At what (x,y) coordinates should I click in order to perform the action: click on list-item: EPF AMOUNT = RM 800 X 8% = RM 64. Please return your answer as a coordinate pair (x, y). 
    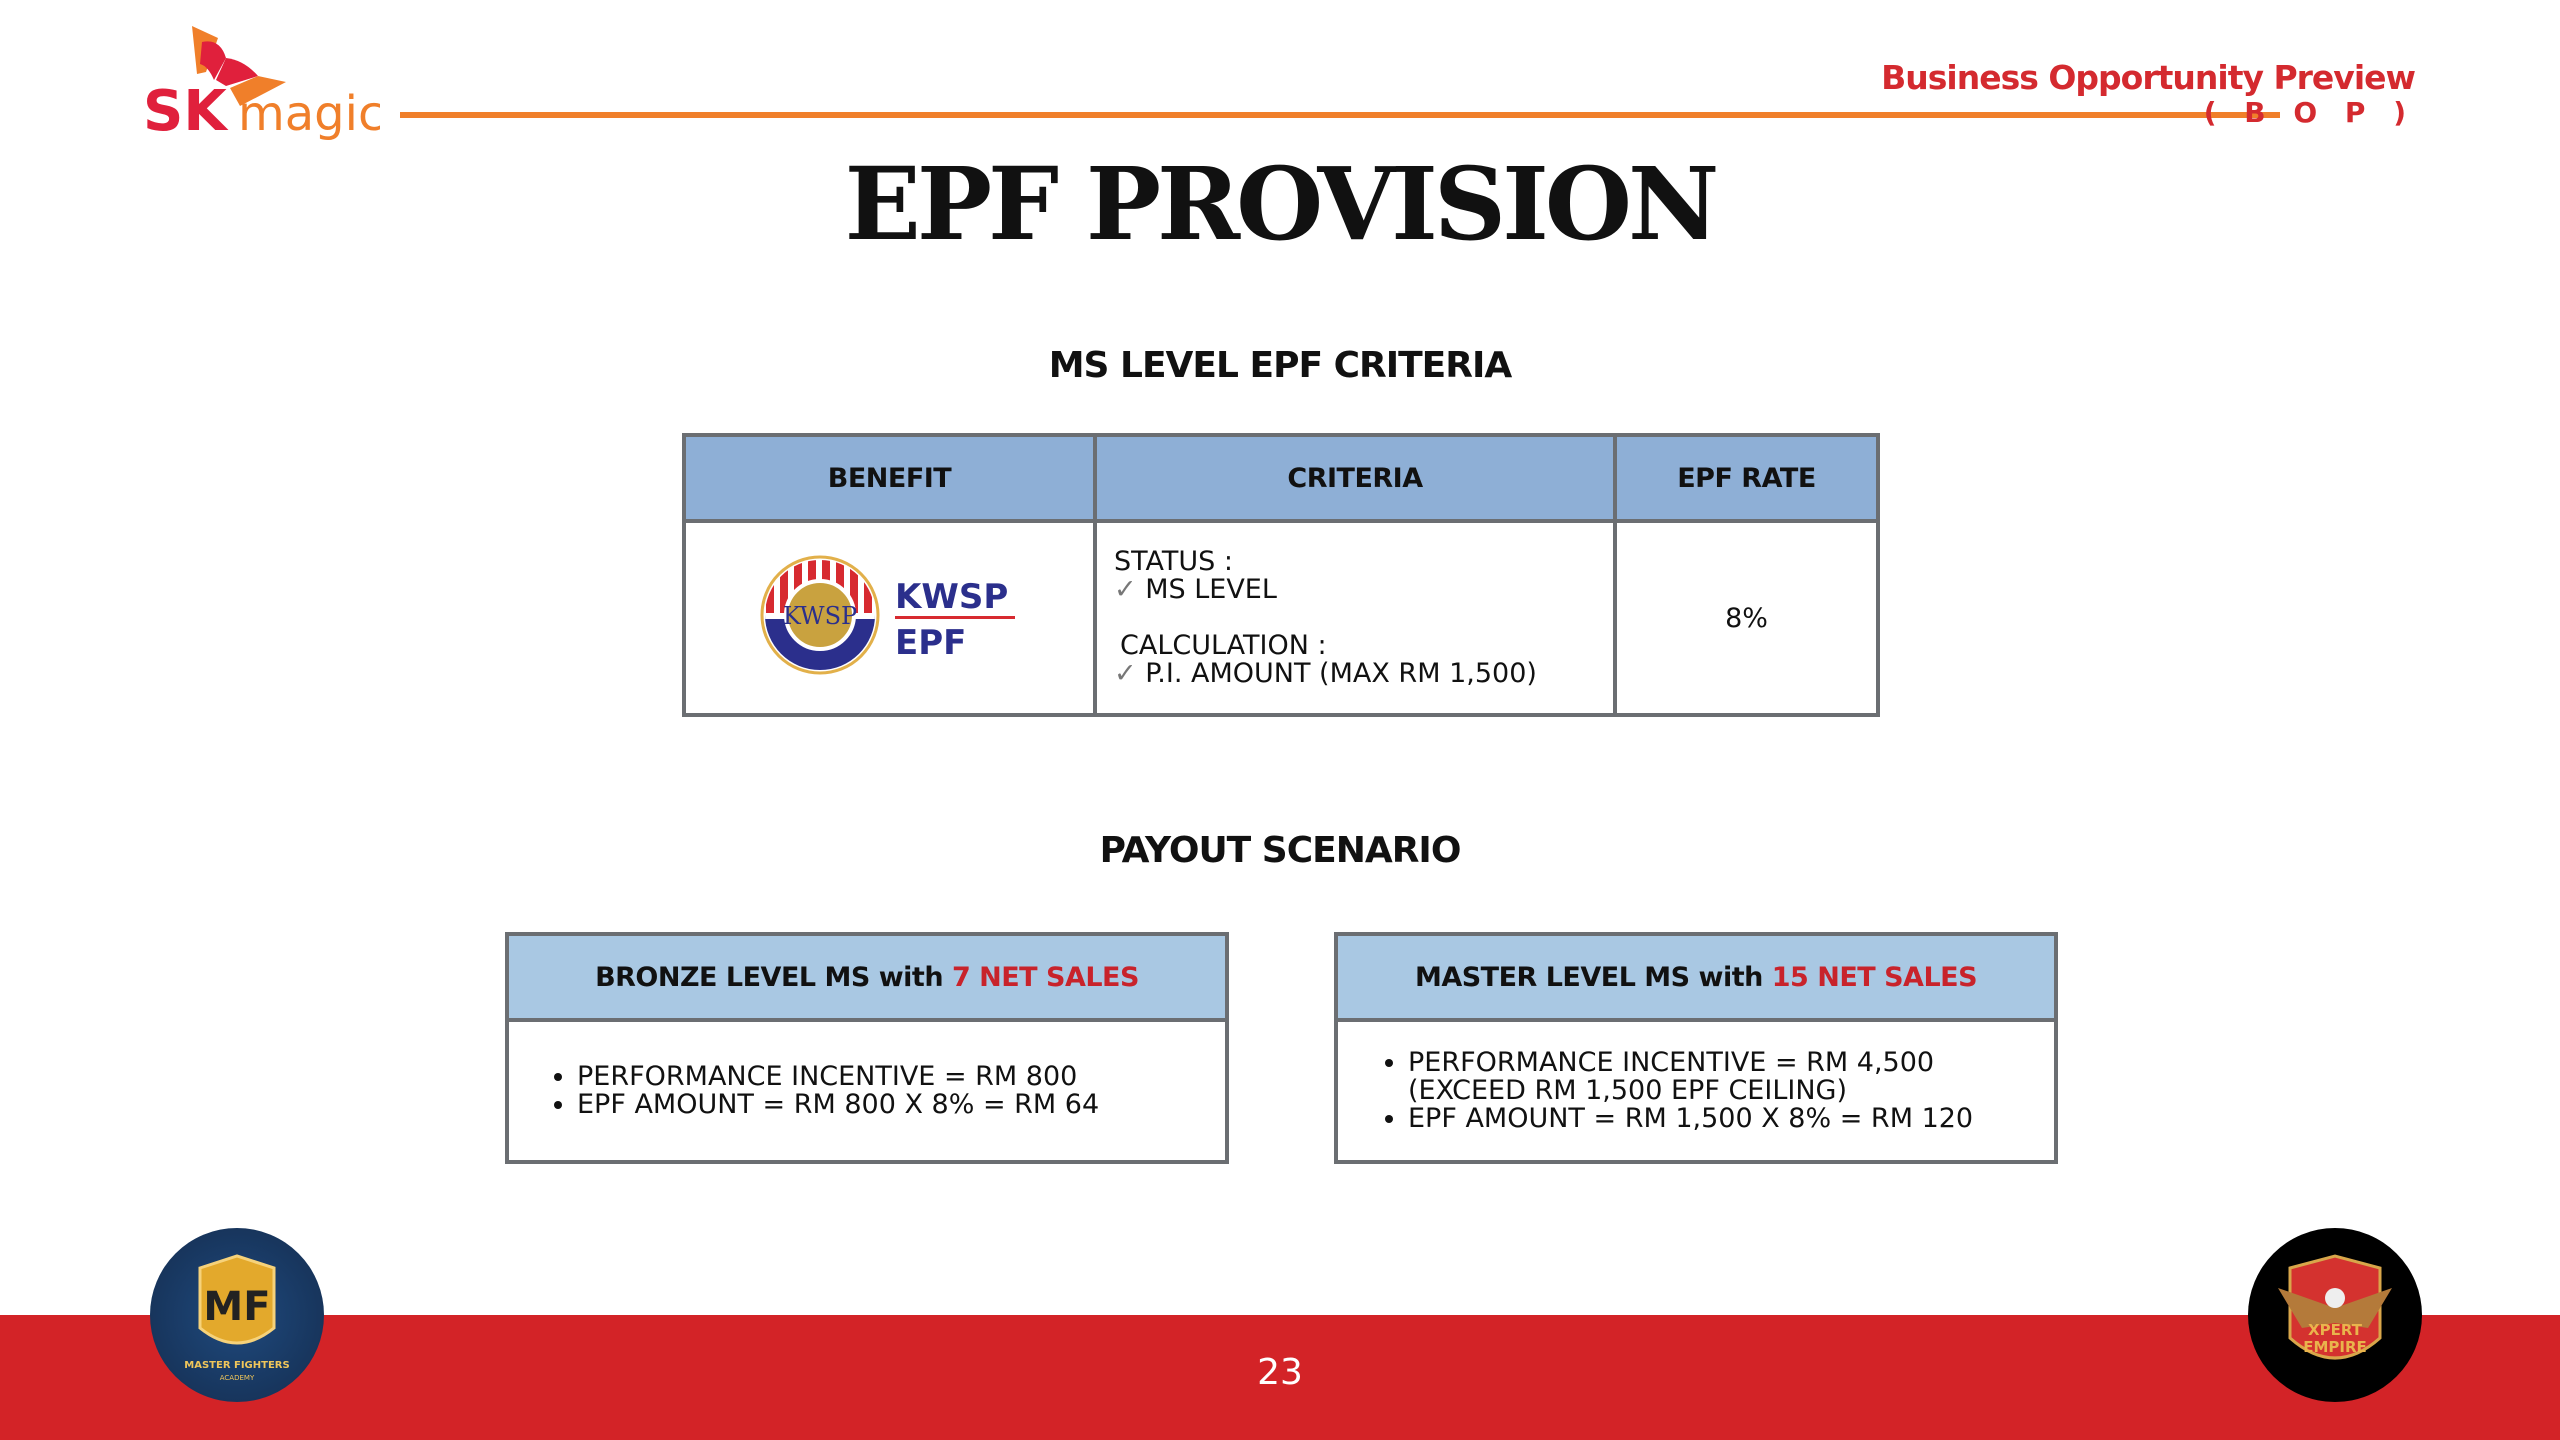
    Looking at the image, I should click on (838, 1105).